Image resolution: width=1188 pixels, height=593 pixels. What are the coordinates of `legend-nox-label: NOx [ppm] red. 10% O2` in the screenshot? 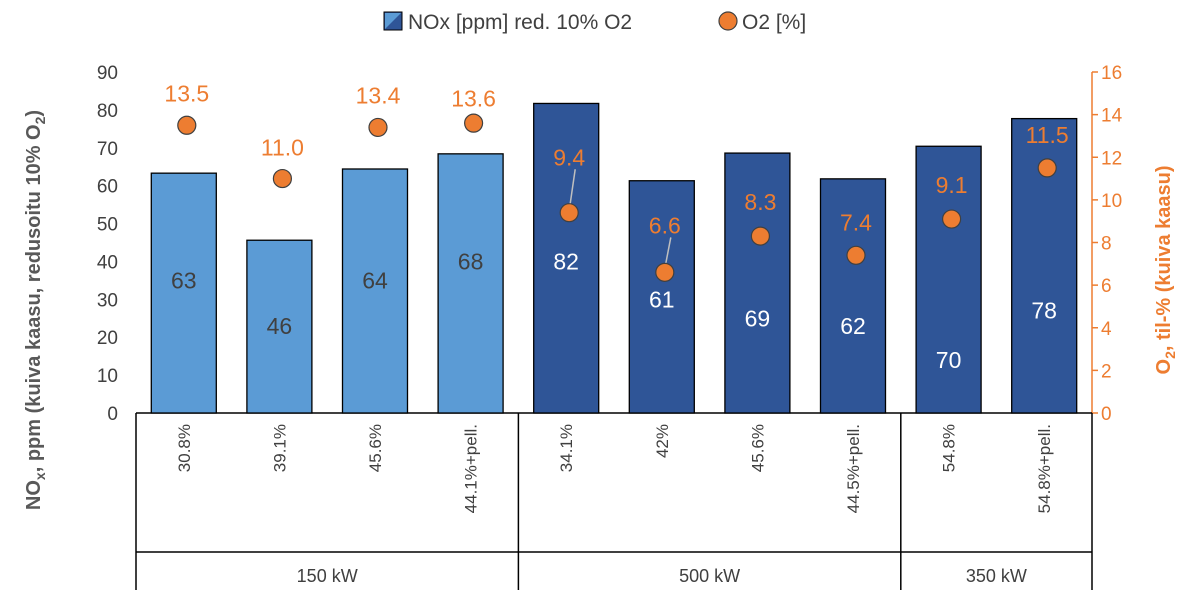 It's located at (520, 22).